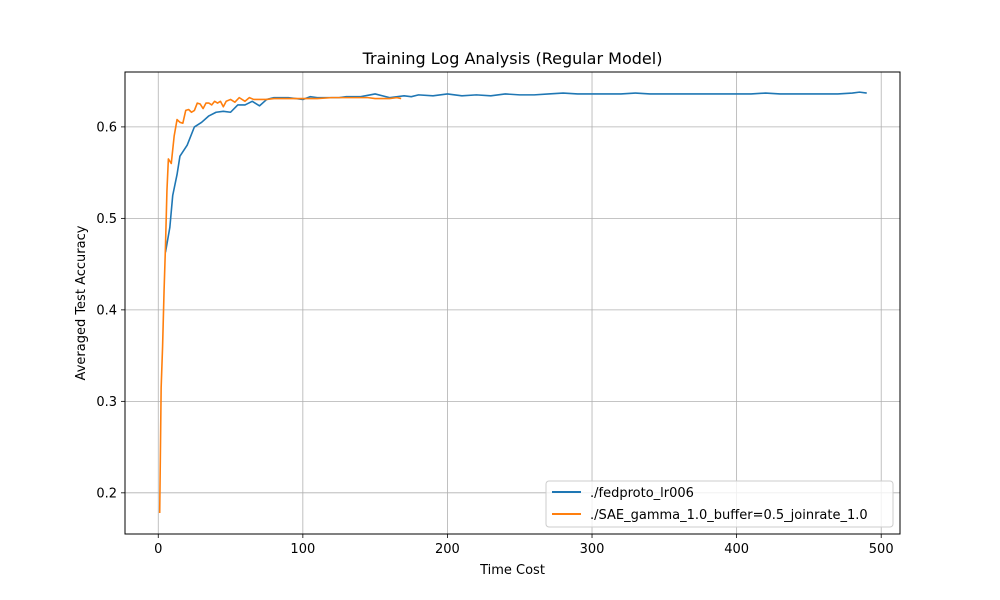  I want to click on y-tick-label: 0.5, so click(106, 219).